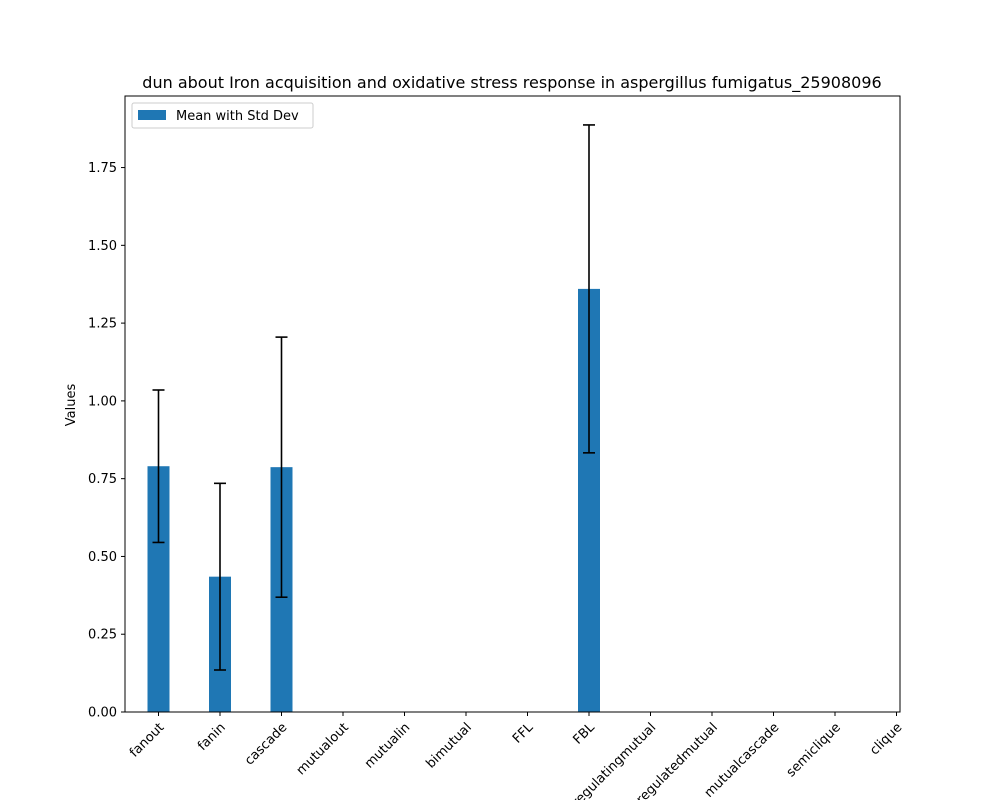 The width and height of the screenshot is (1000, 804). I want to click on x-tick-label-FFL: FFL, so click(523, 733).